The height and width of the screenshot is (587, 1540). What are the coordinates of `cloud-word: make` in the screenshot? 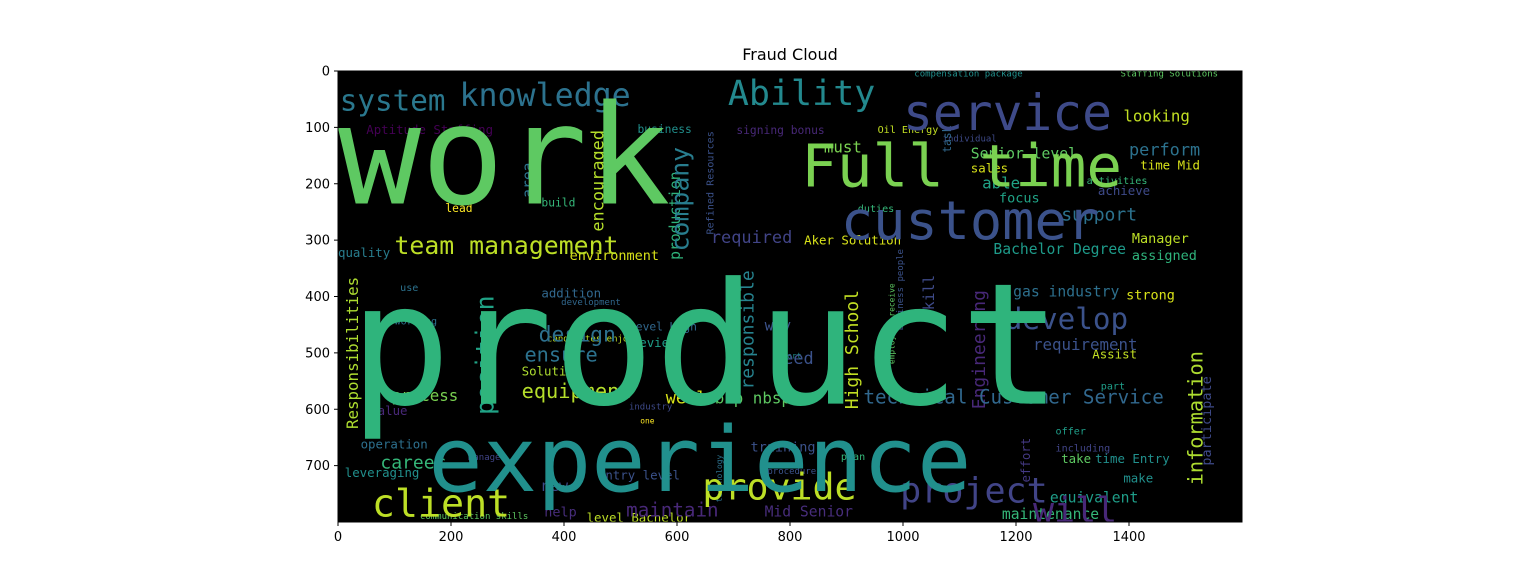 It's located at (1138, 478).